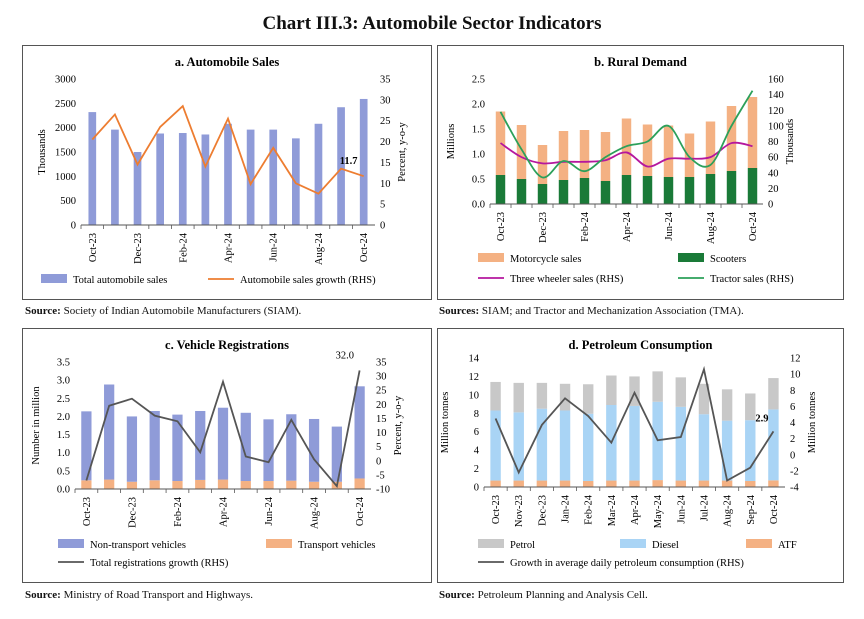  I want to click on x-tick-label: Aug-24, so click(728, 510).